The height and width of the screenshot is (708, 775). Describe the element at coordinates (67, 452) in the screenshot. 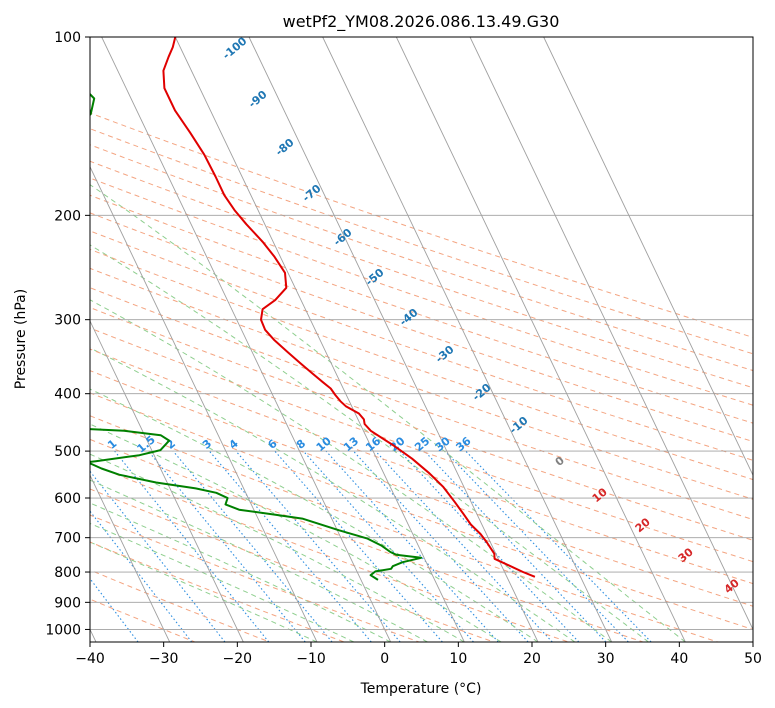

I see `y-tick-label: 500` at that location.